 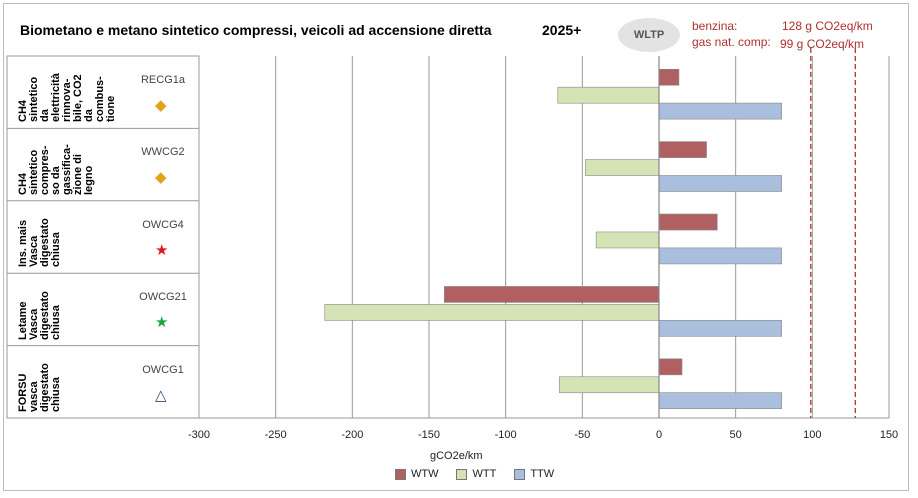 What do you see at coordinates (682, 149) in the screenshot?
I see `bar-wtw-wwcg2` at bounding box center [682, 149].